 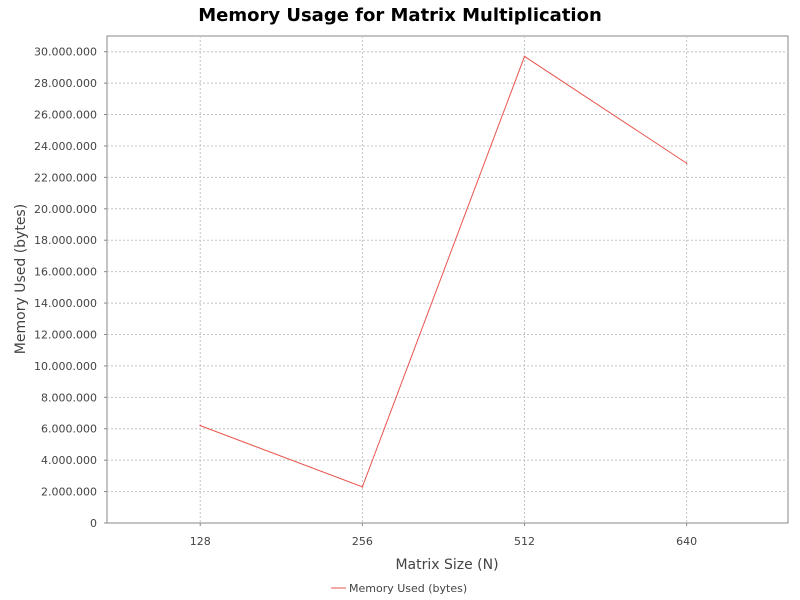 What do you see at coordinates (65, 177) in the screenshot?
I see `y-tick-label: 22.000.000` at bounding box center [65, 177].